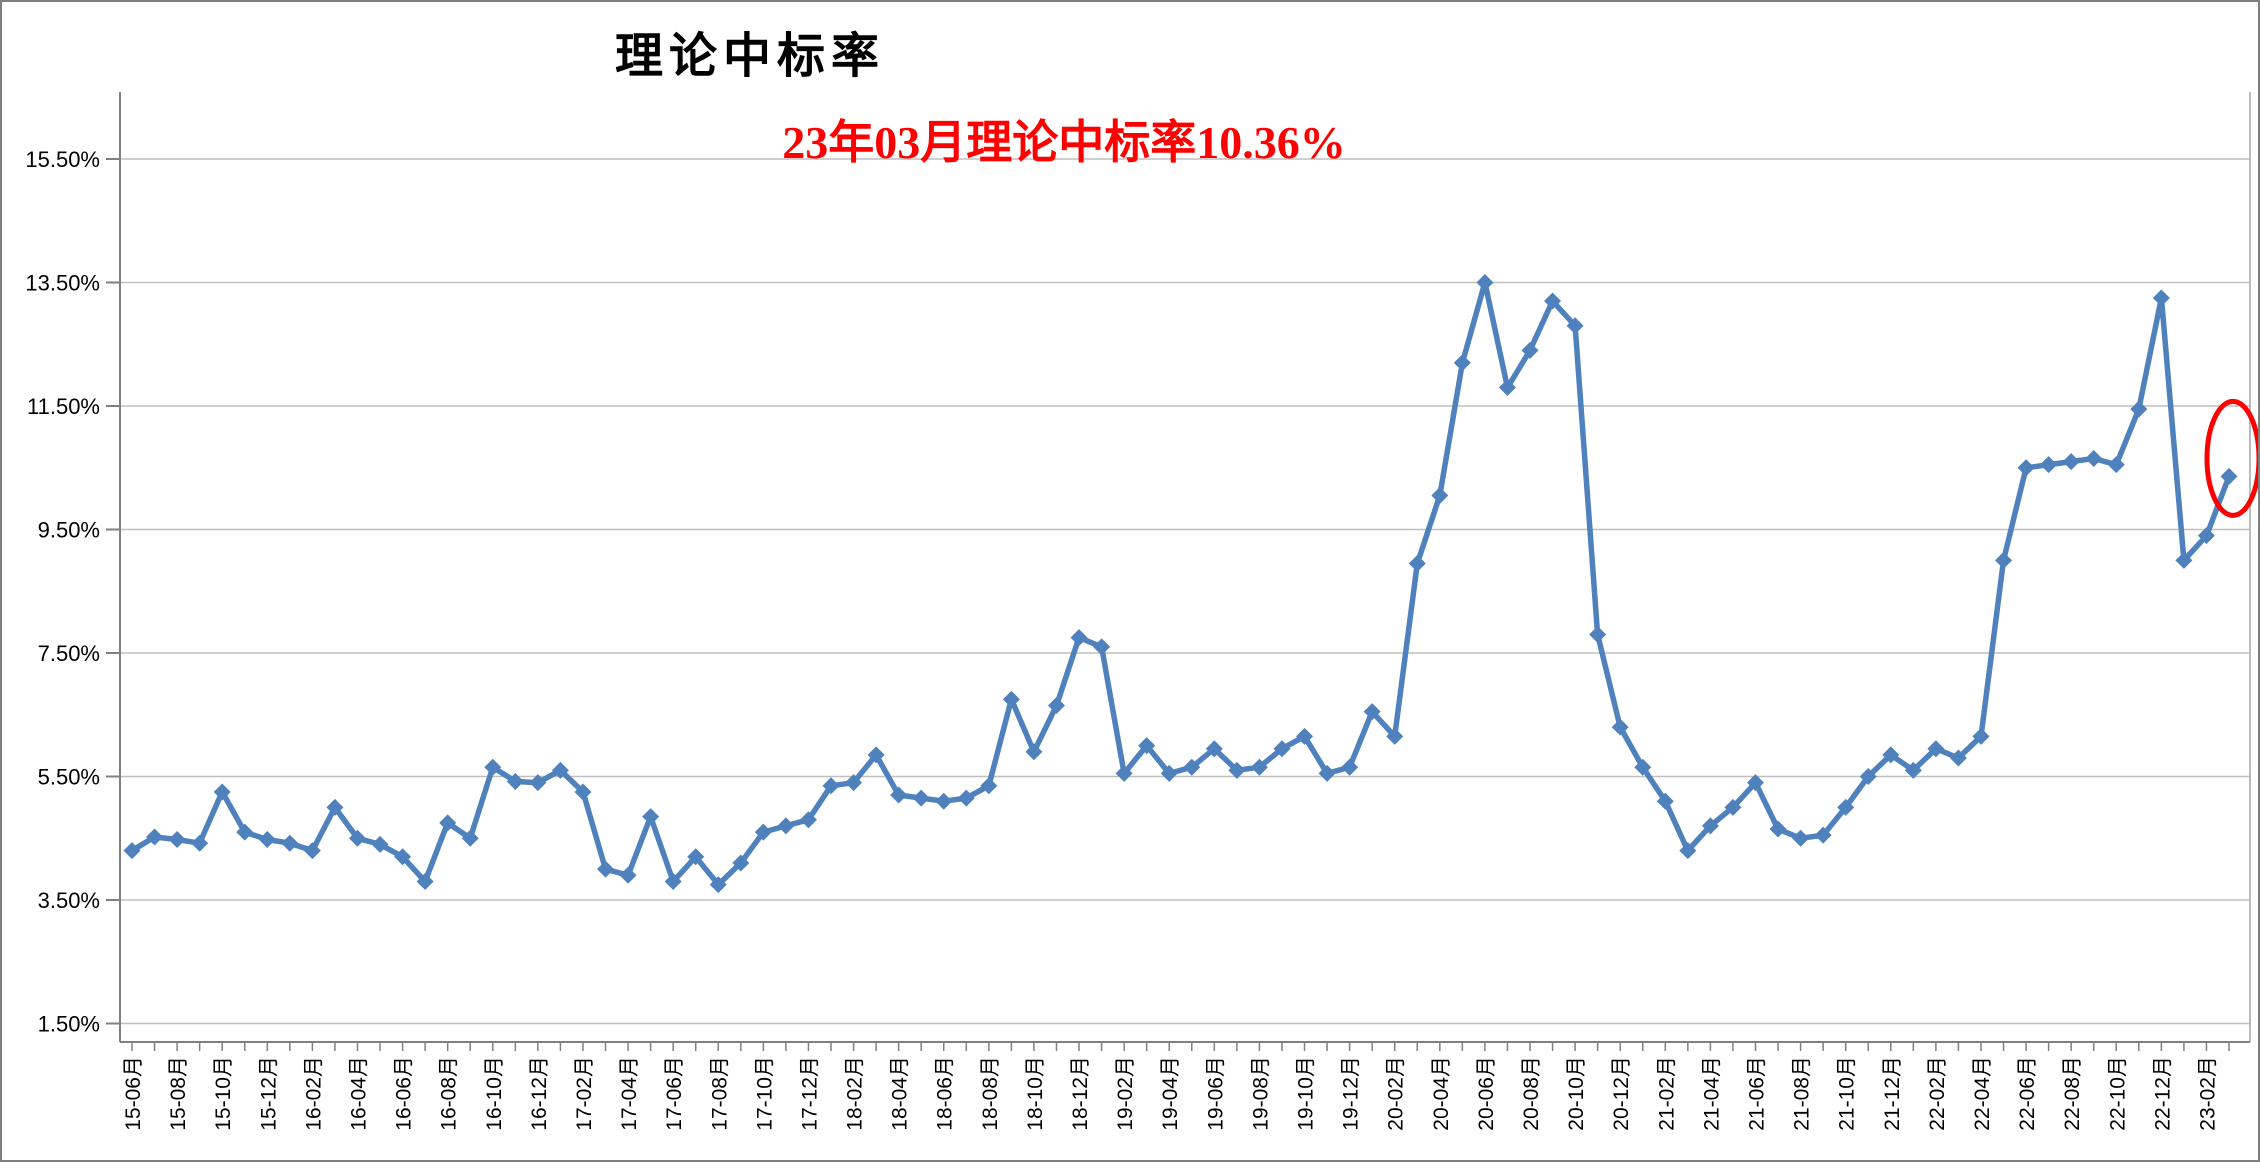 This screenshot has width=2260, height=1162. Describe the element at coordinates (1260, 1093) in the screenshot. I see `x-axis-tick-label: 19-08月` at that location.